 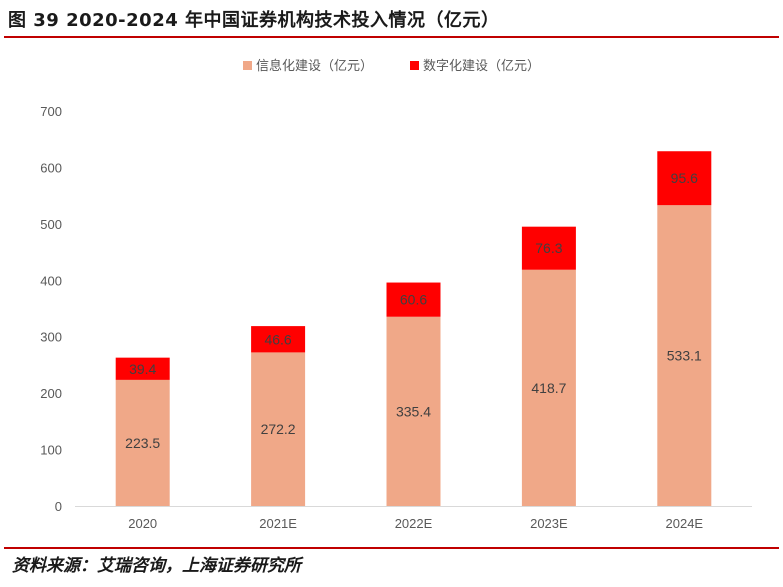 I want to click on data-label: 60.6, so click(x=413, y=300).